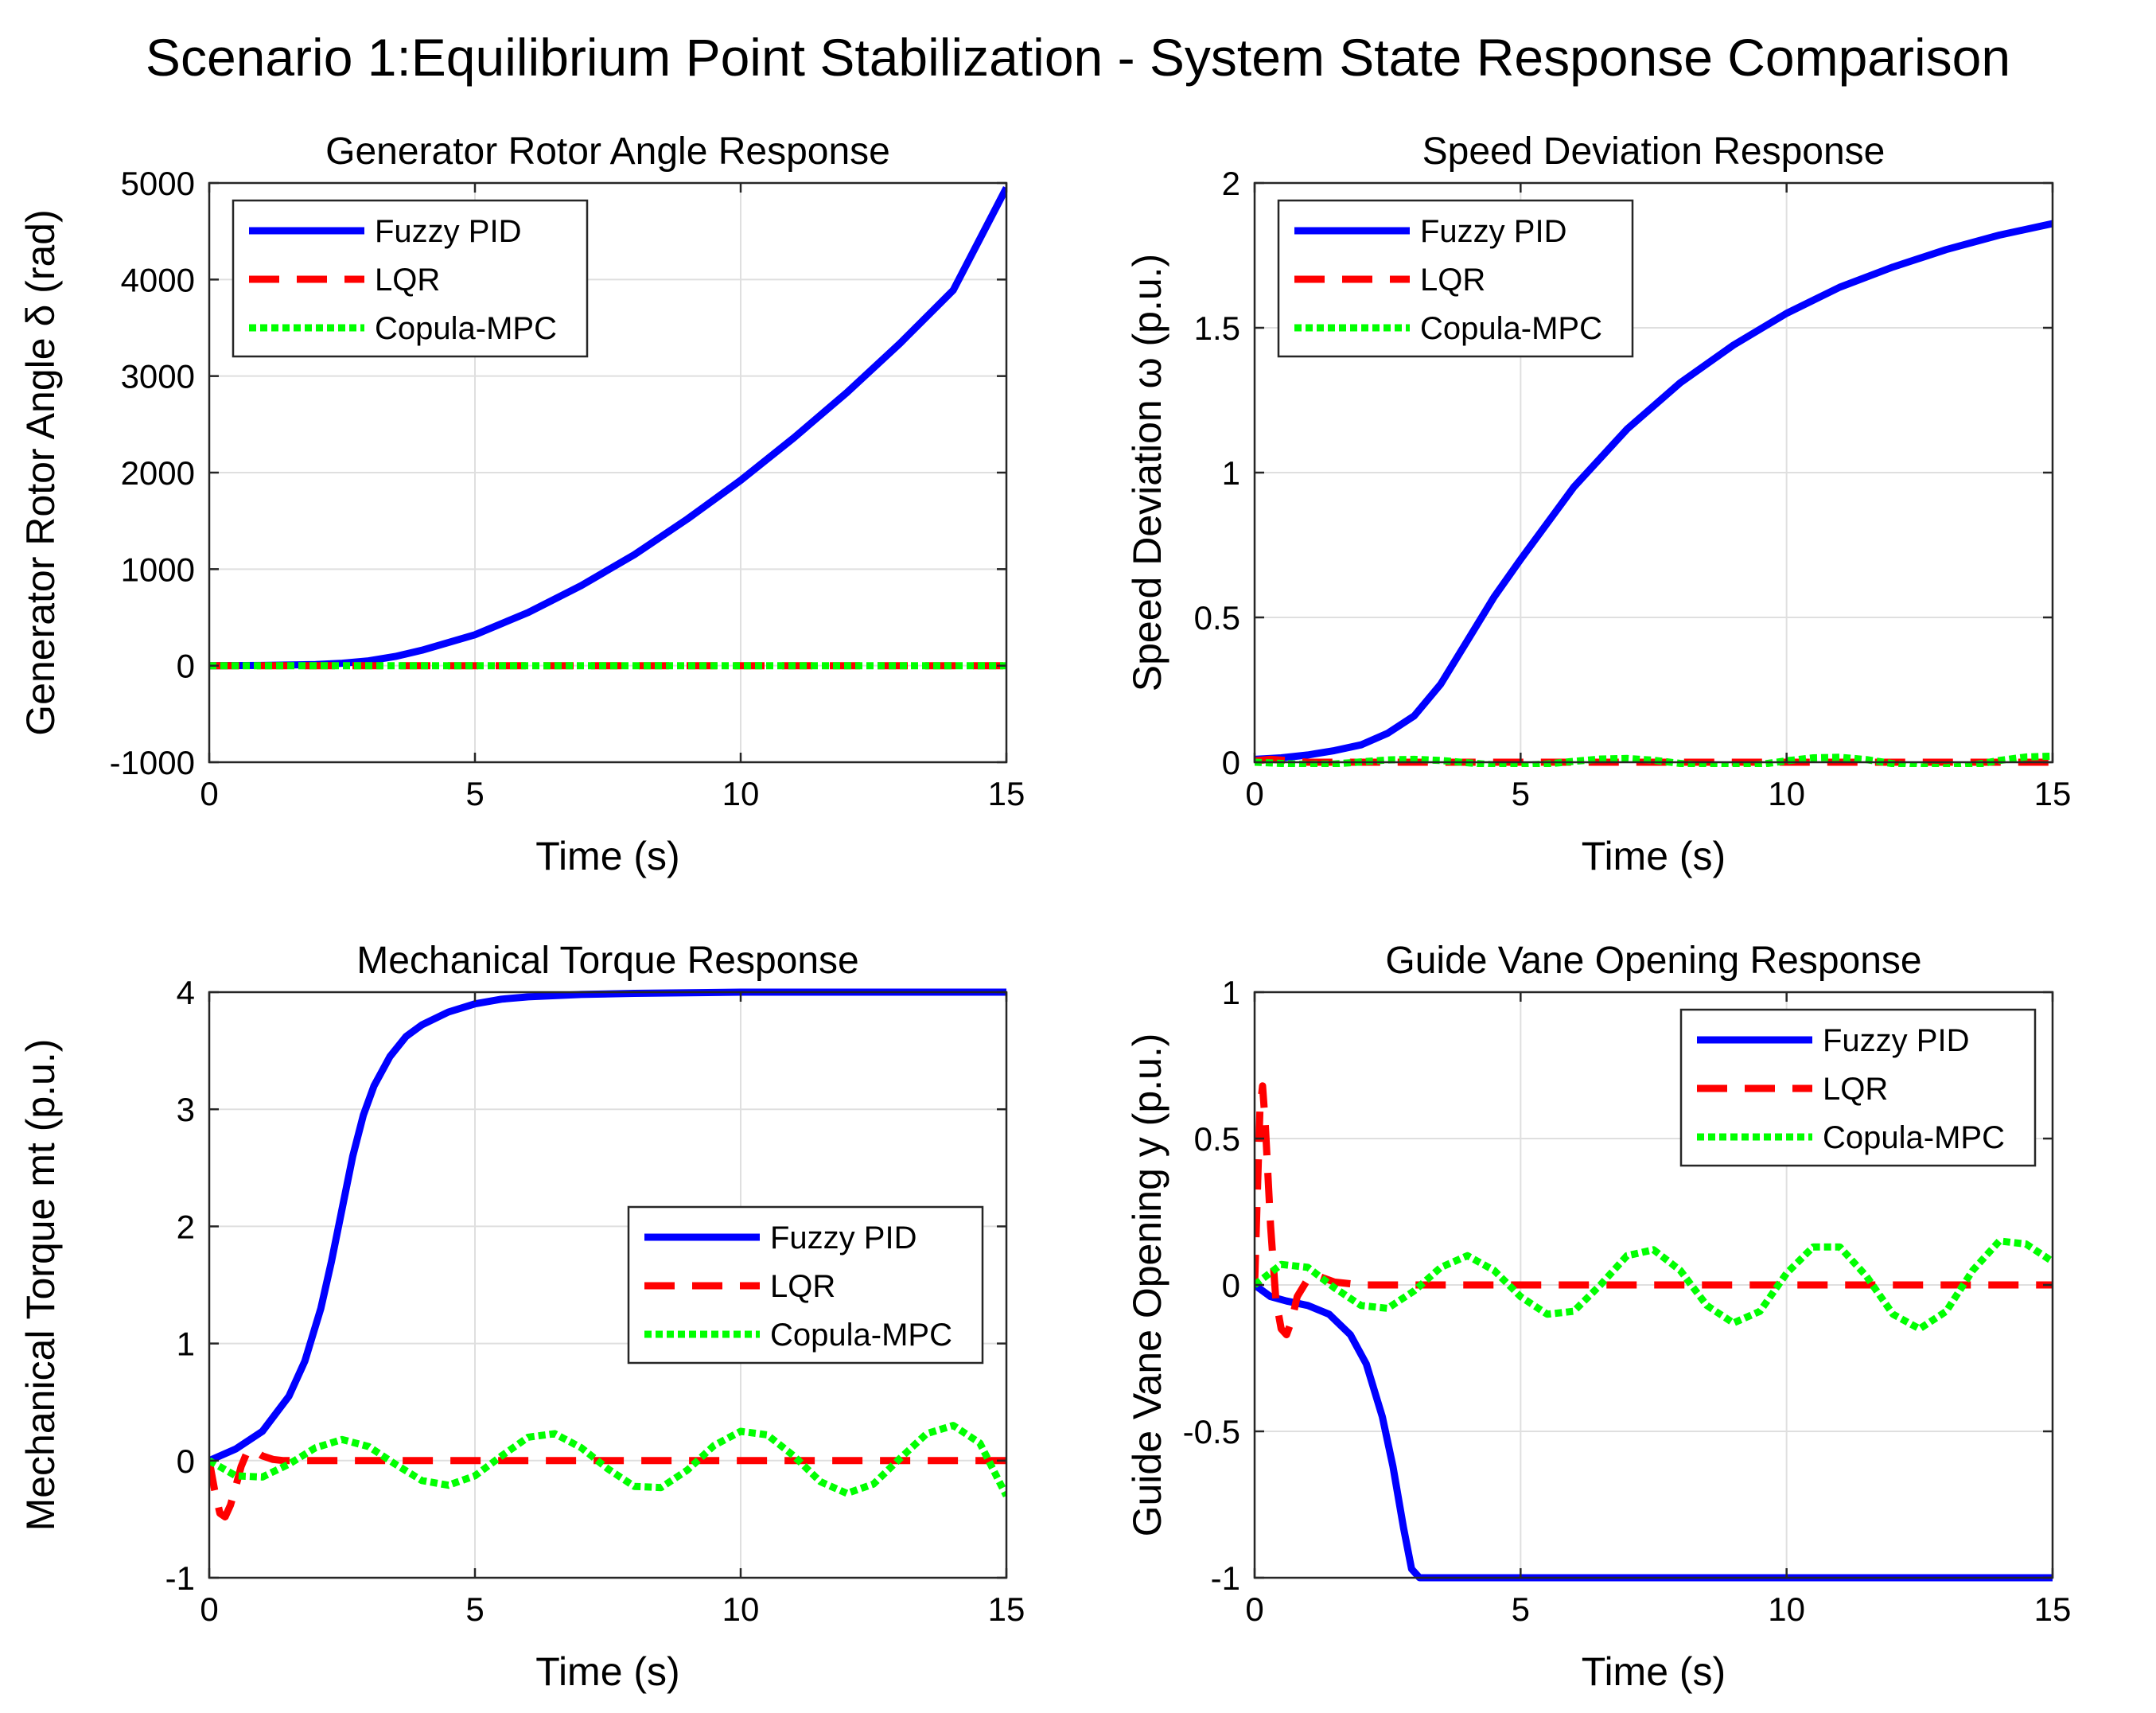 This screenshot has height=1713, width=2156. Describe the element at coordinates (1653, 961) in the screenshot. I see `subplot-title: Guide Vane Opening Response` at that location.